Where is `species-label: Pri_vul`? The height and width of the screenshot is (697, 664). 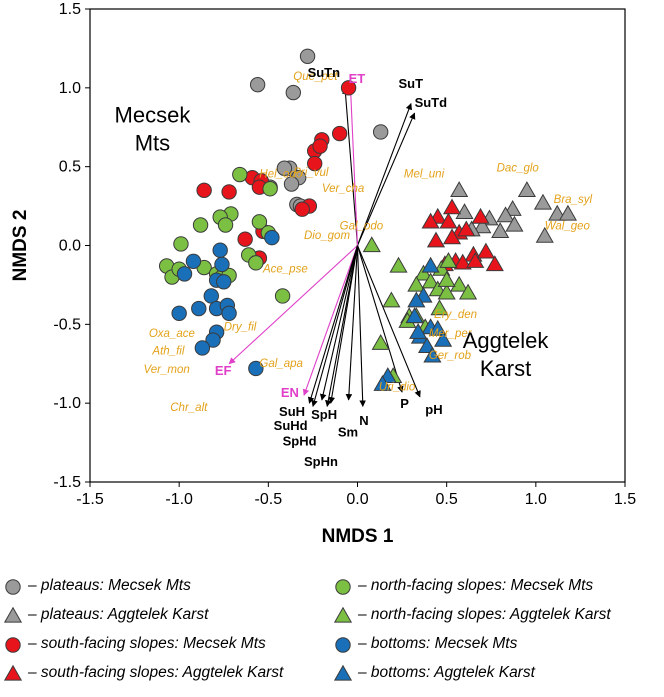
species-label: Pri_vul is located at coordinates (311, 173).